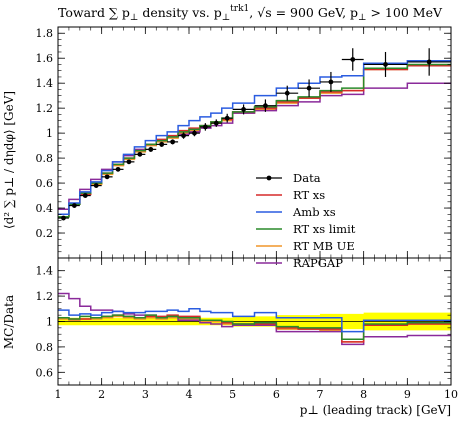 Image resolution: width=467 pixels, height=421 pixels. Describe the element at coordinates (451, 394) in the screenshot. I see `x-tick-label: 10` at that location.